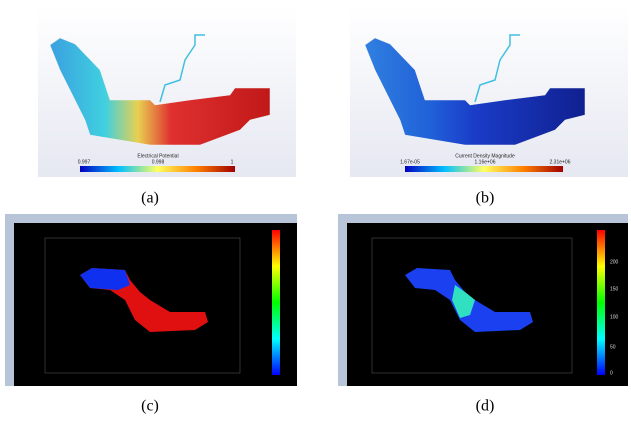 This screenshot has height=422, width=631. Describe the element at coordinates (485, 162) in the screenshot. I see `colorbar-tick: 1.16e+06` at that location.